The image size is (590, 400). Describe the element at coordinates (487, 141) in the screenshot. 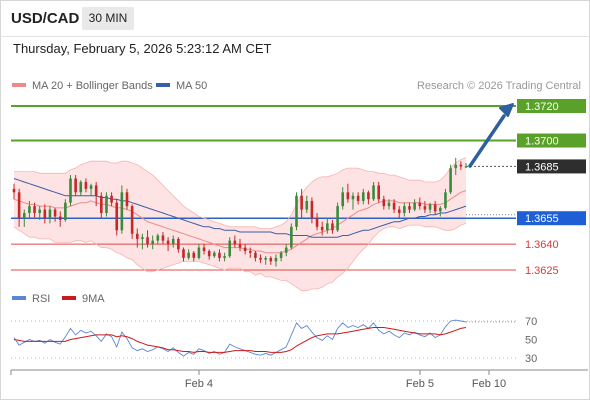

I see `forecast-arrow-shaft` at that location.